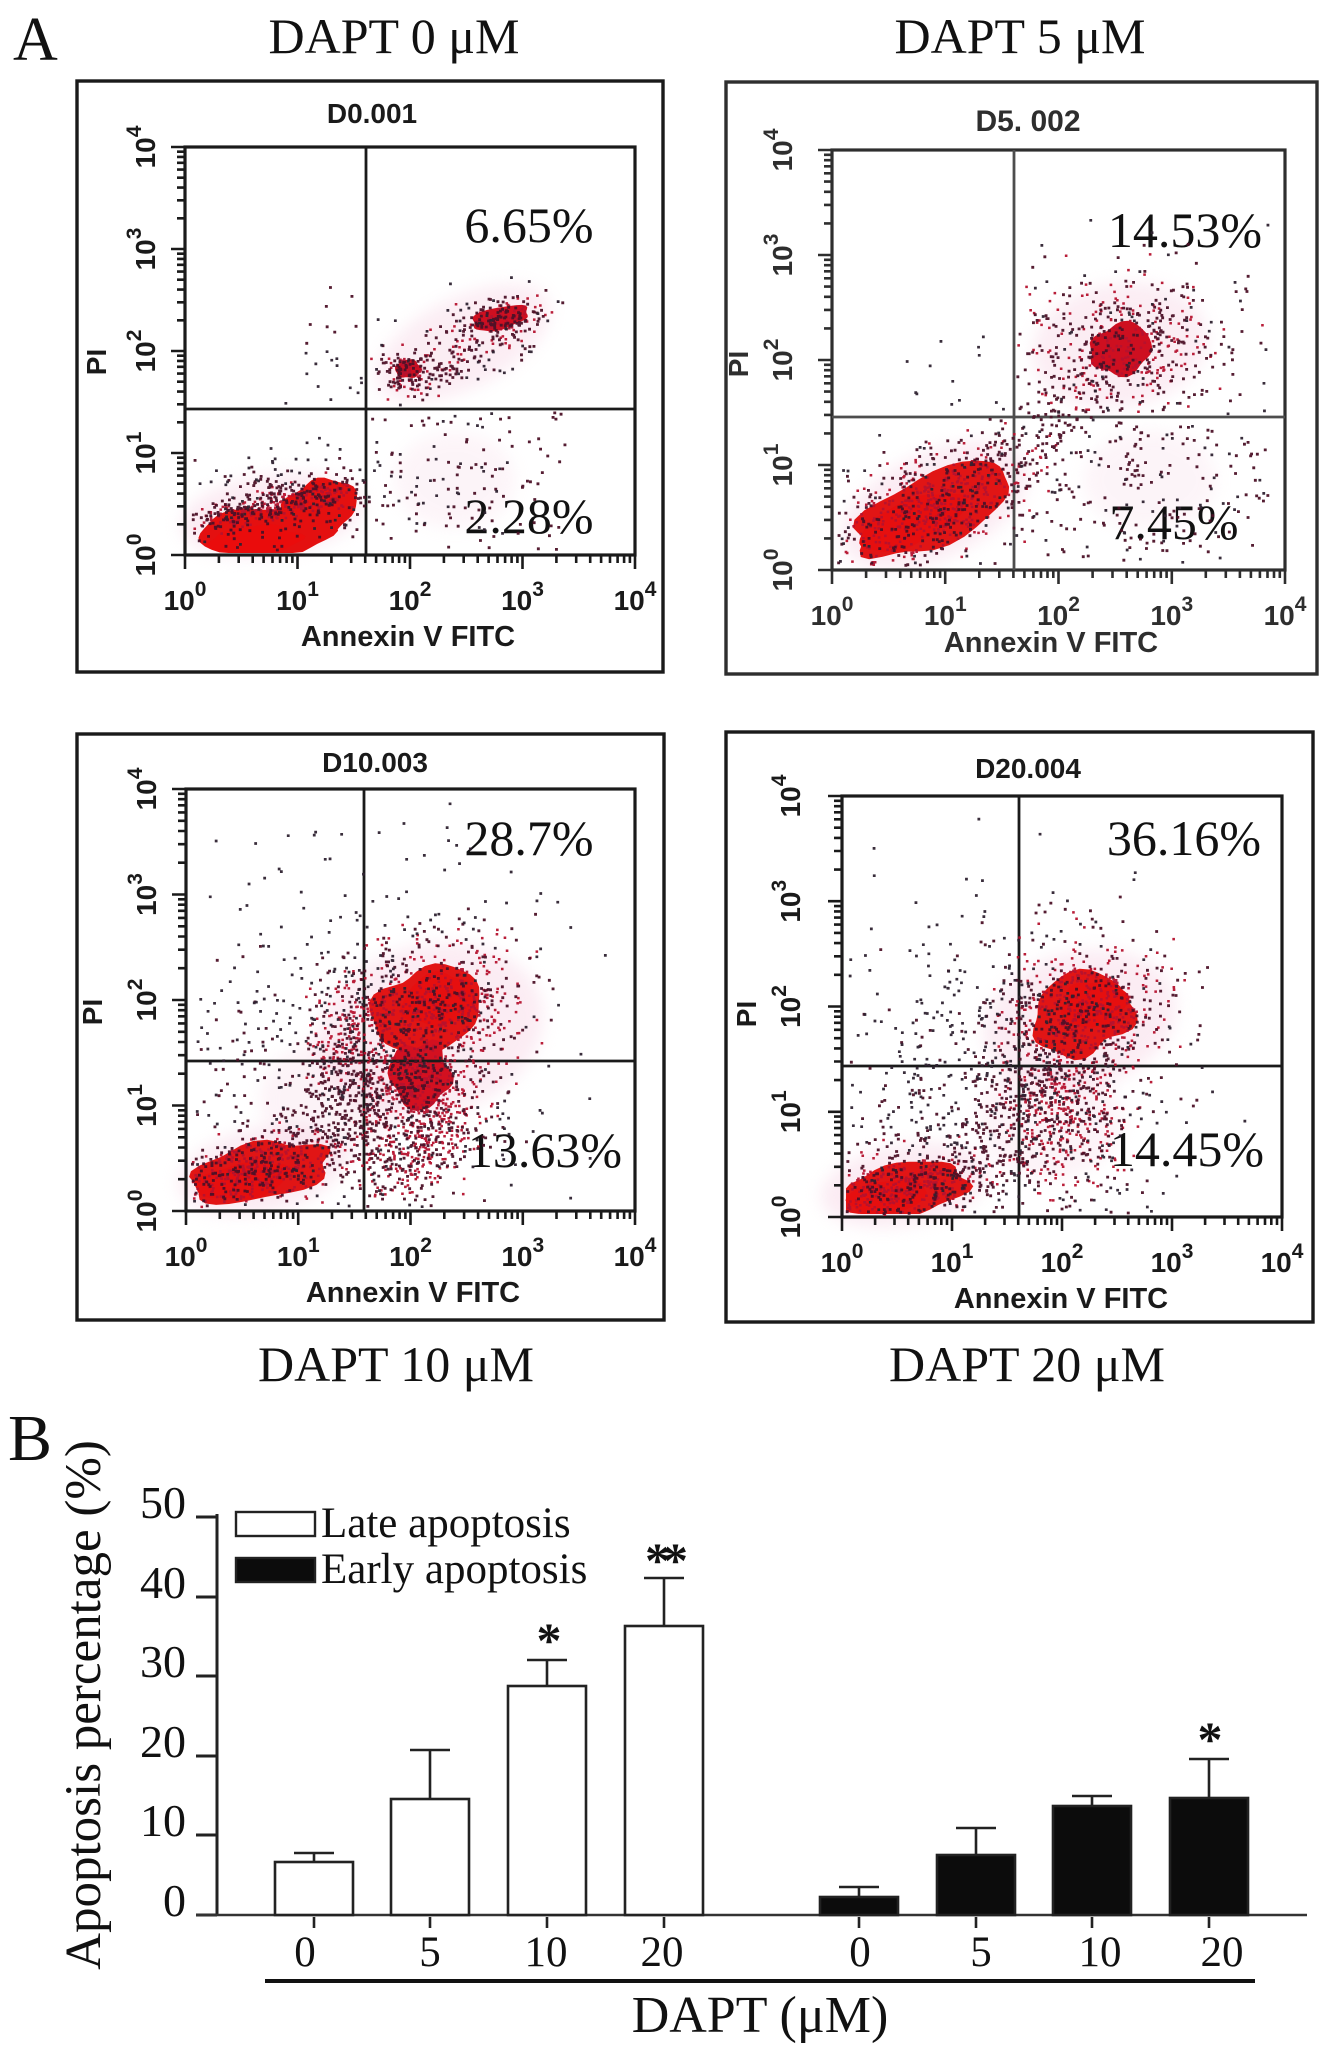 This screenshot has height=2056, width=1332. I want to click on svg-text: 14.45%, so click(1187, 1149).